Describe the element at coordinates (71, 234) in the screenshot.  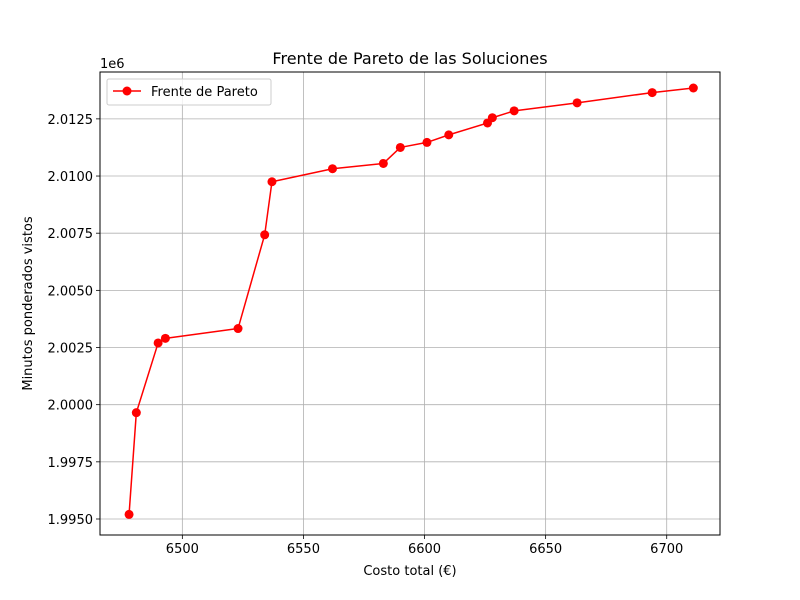
I see `y-tick-label: 2.0075` at that location.